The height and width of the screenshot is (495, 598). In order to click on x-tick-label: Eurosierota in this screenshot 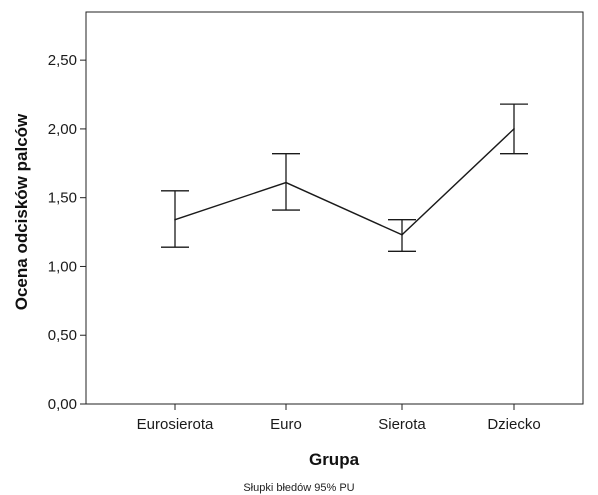, I will do `click(175, 424)`.